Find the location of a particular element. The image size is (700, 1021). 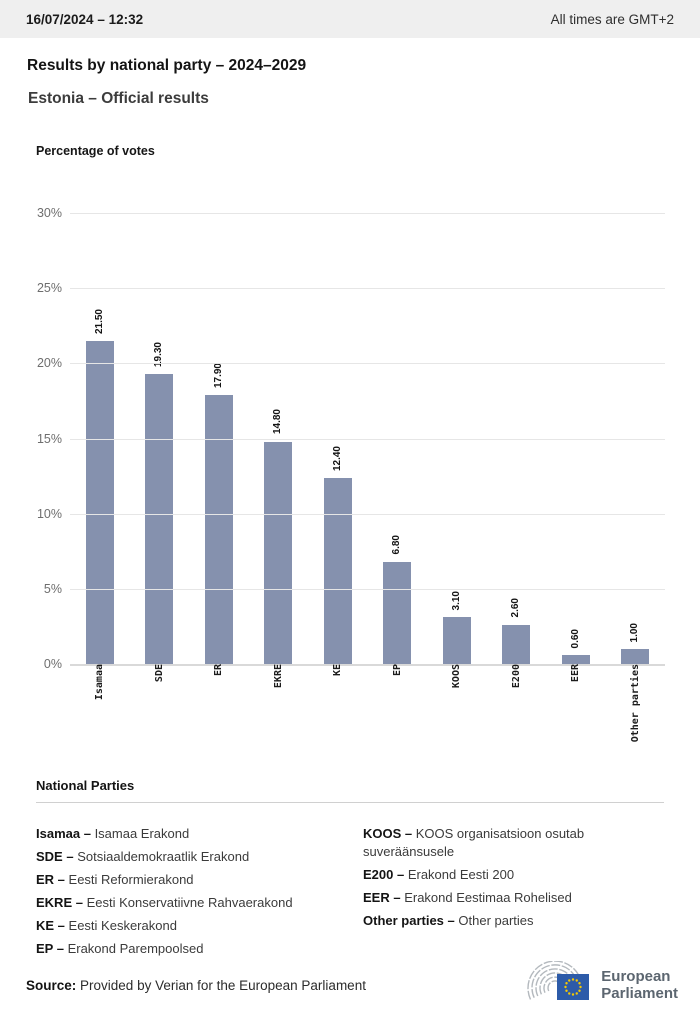

bar-ke is located at coordinates (337, 570).